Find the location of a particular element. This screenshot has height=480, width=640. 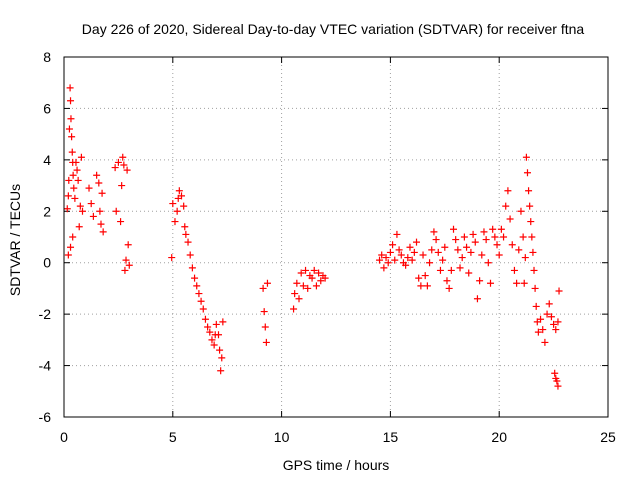

x-tick-label: 5 is located at coordinates (173, 437).